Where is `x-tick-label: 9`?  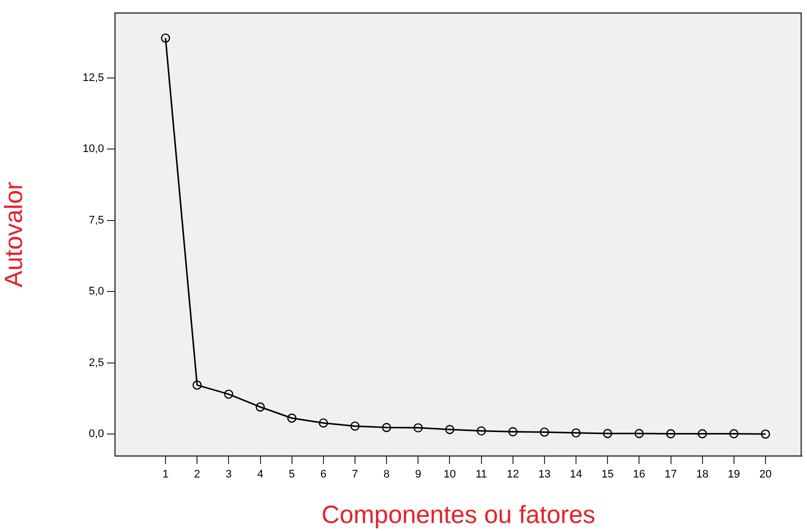
x-tick-label: 9 is located at coordinates (418, 474).